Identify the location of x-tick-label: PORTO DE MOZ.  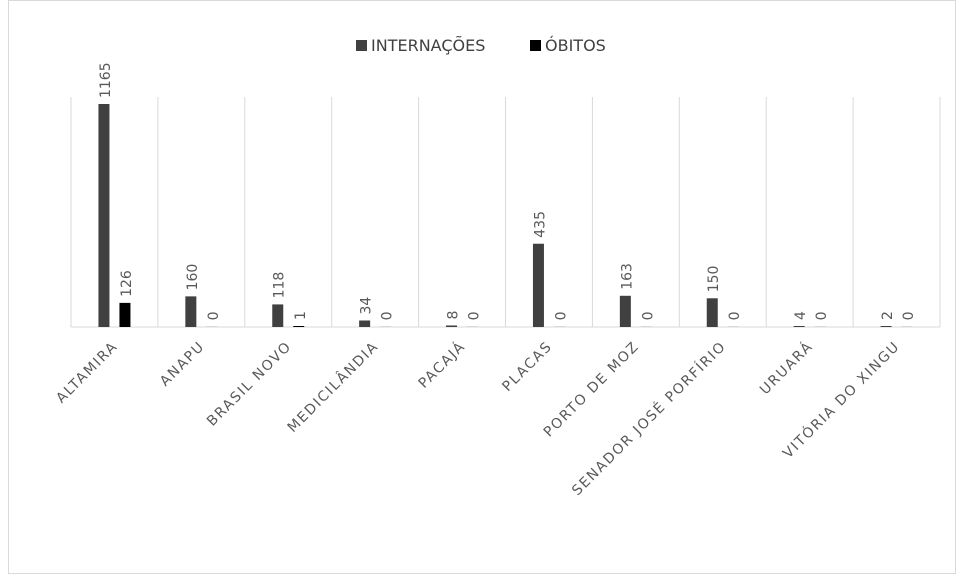
(592, 390).